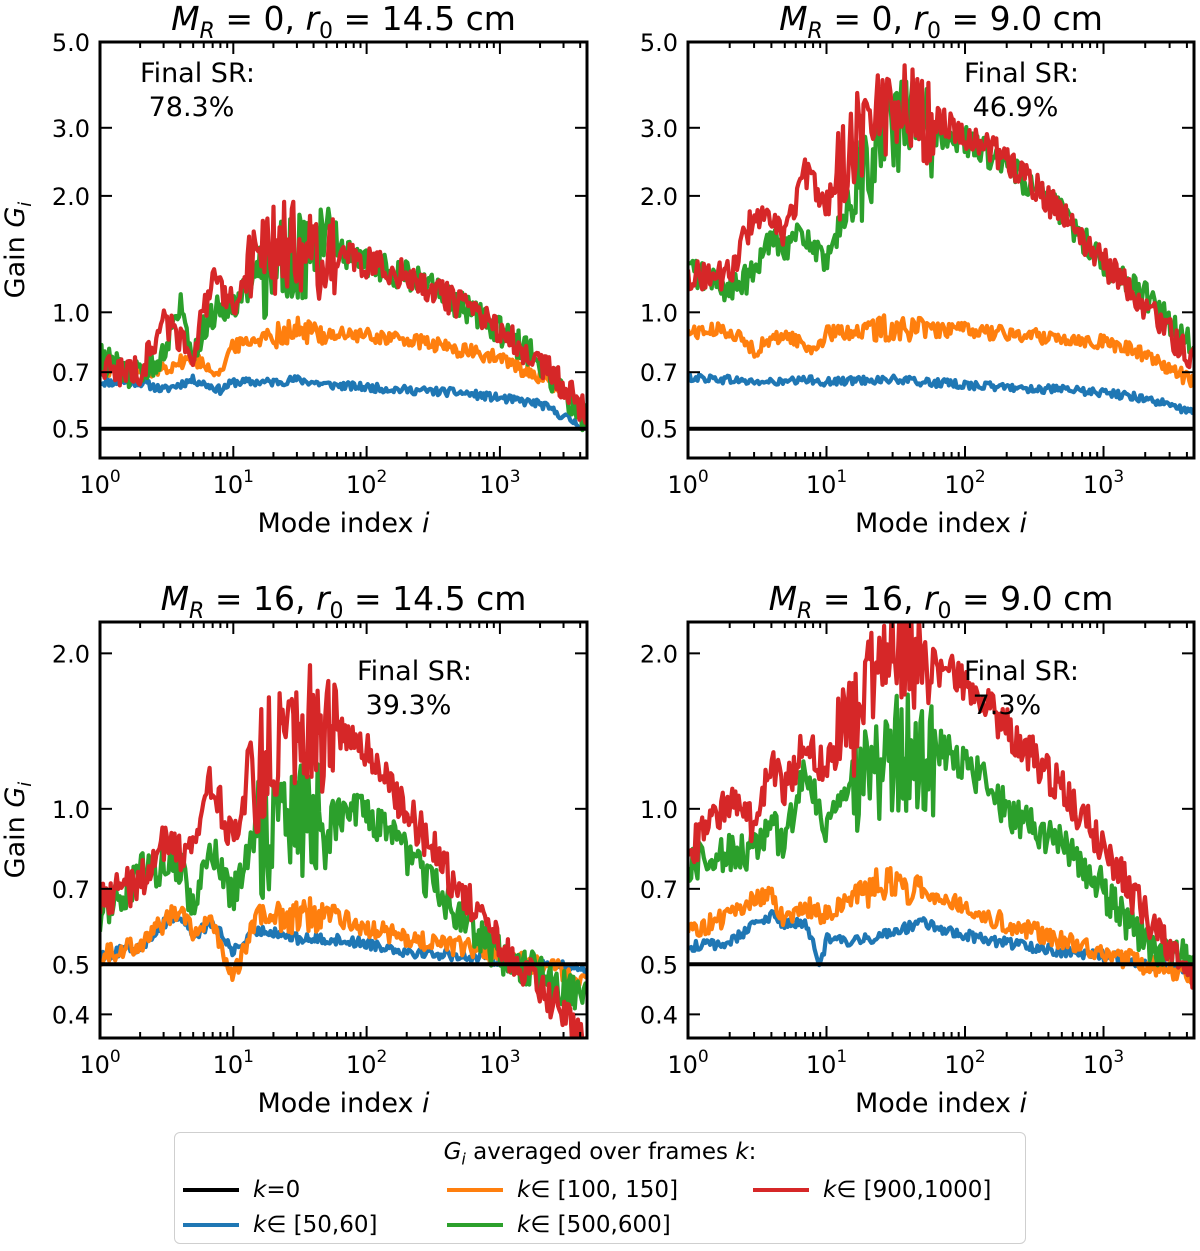  Describe the element at coordinates (277, 1190) in the screenshot. I see `legend-label-k0: k=0` at that location.